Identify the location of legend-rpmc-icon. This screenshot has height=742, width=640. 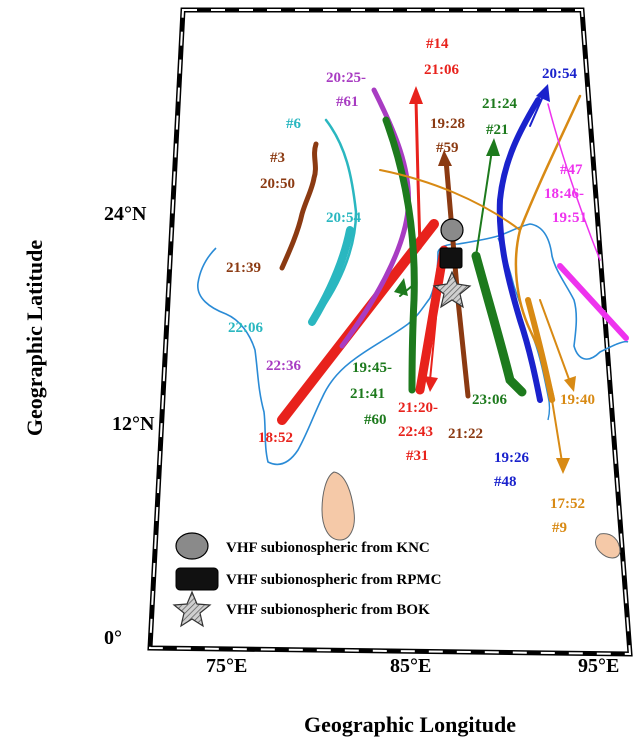
(197, 579).